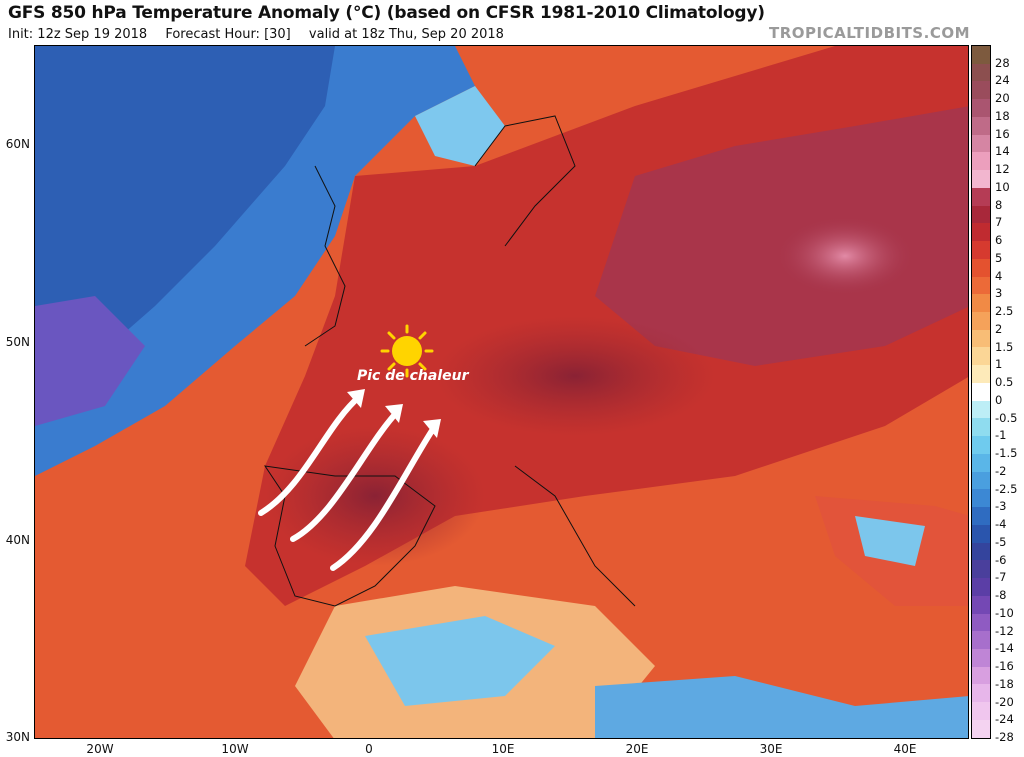  I want to click on colorbar-tick-label: -4, so click(1001, 524).